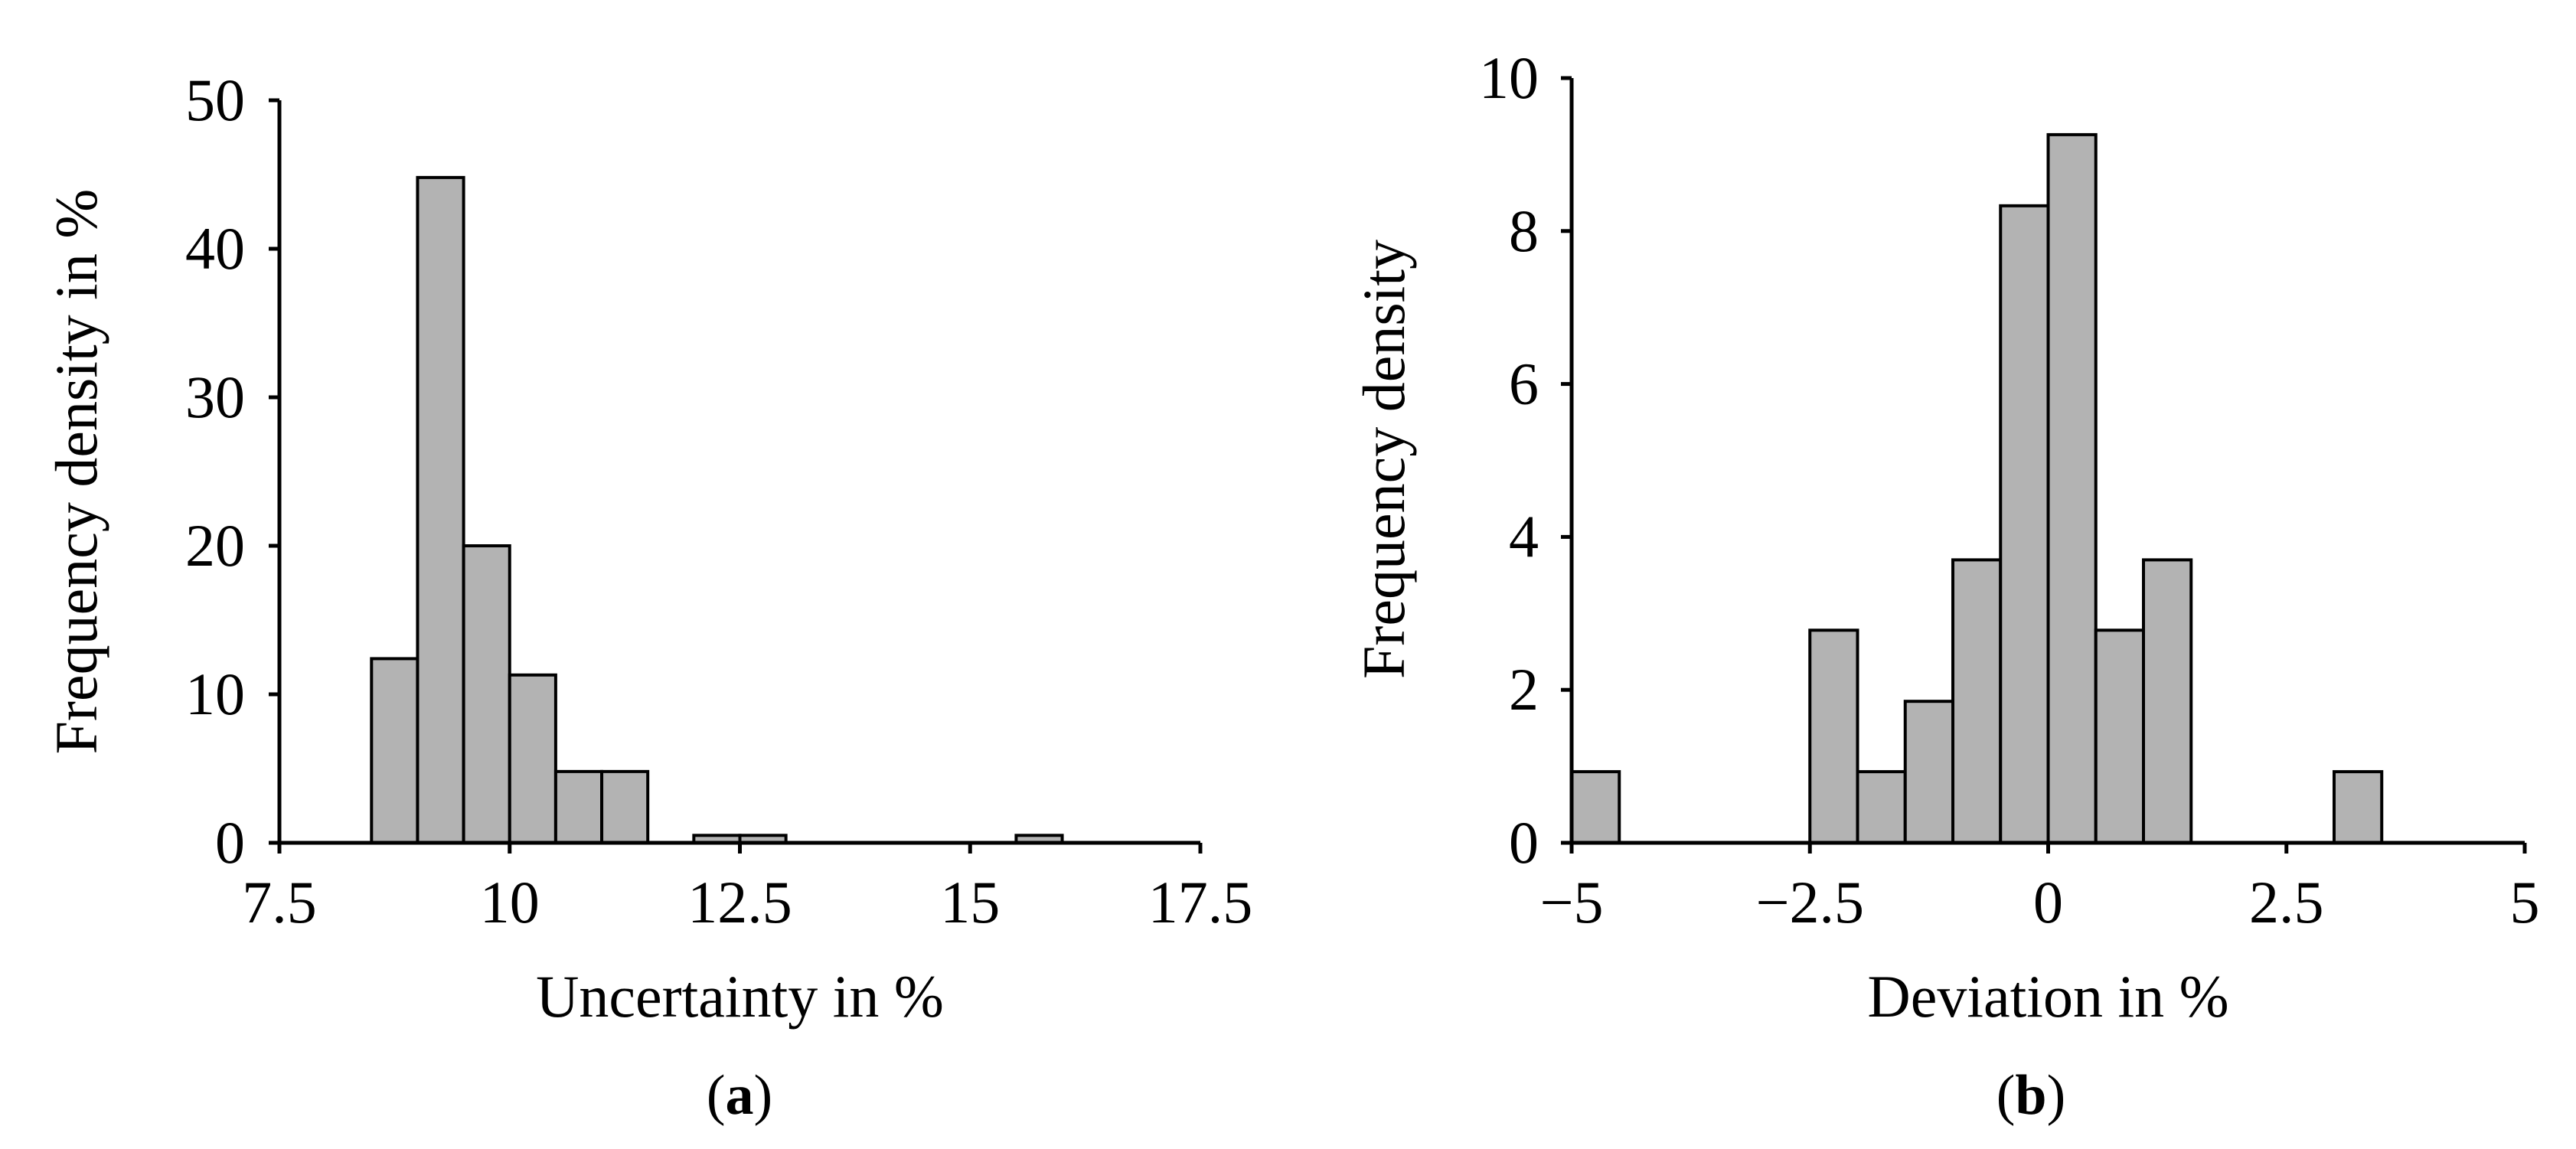  I want to click on x-tick-label: 15, so click(970, 902).